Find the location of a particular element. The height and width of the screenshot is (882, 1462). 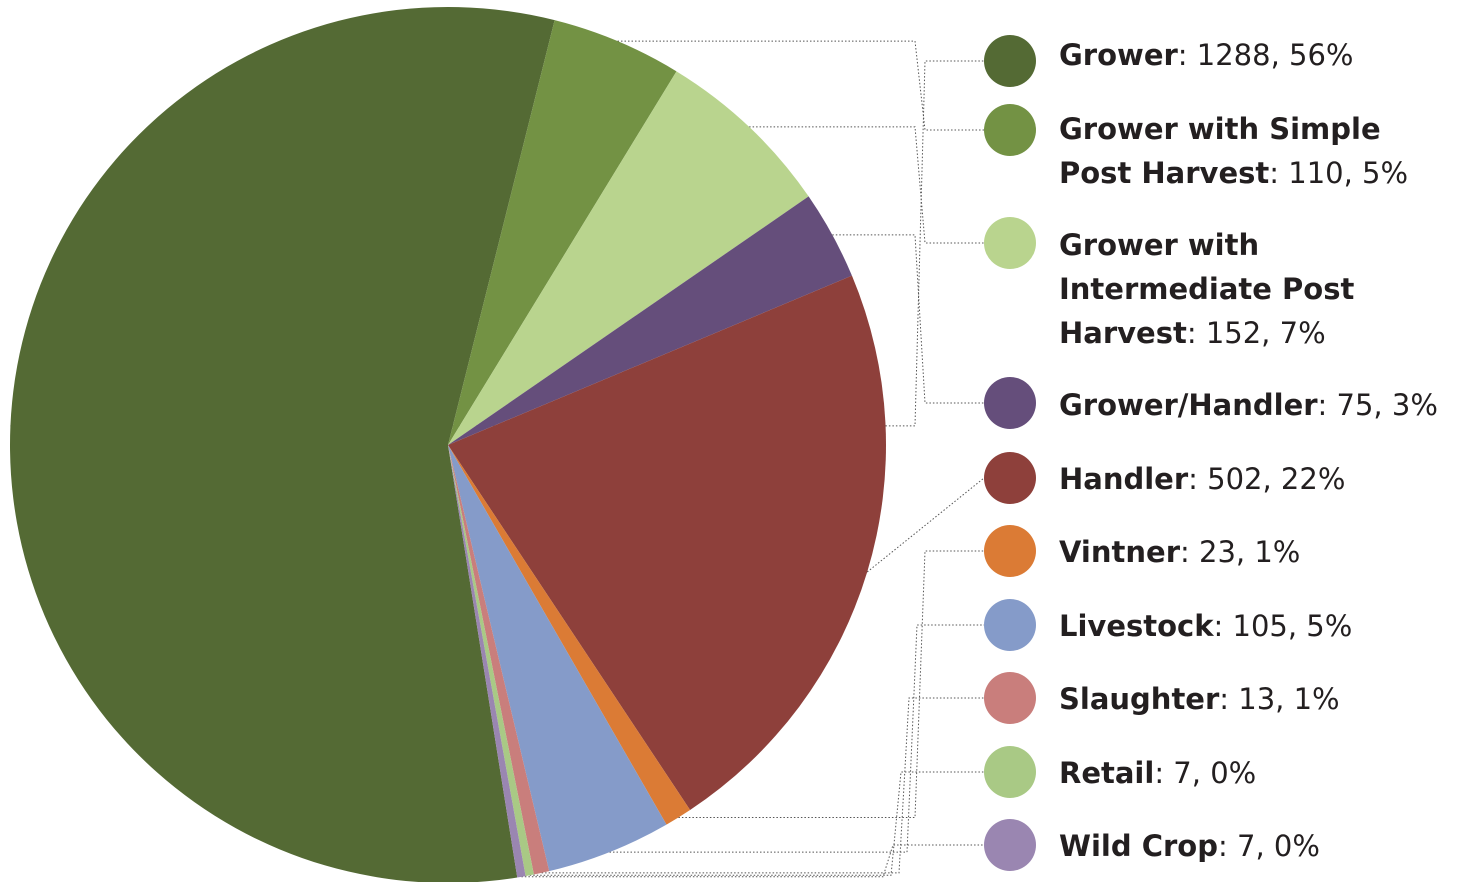

legend-label: Grower with Simple Post Harvest: 110, 5% is located at coordinates (1259, 151).